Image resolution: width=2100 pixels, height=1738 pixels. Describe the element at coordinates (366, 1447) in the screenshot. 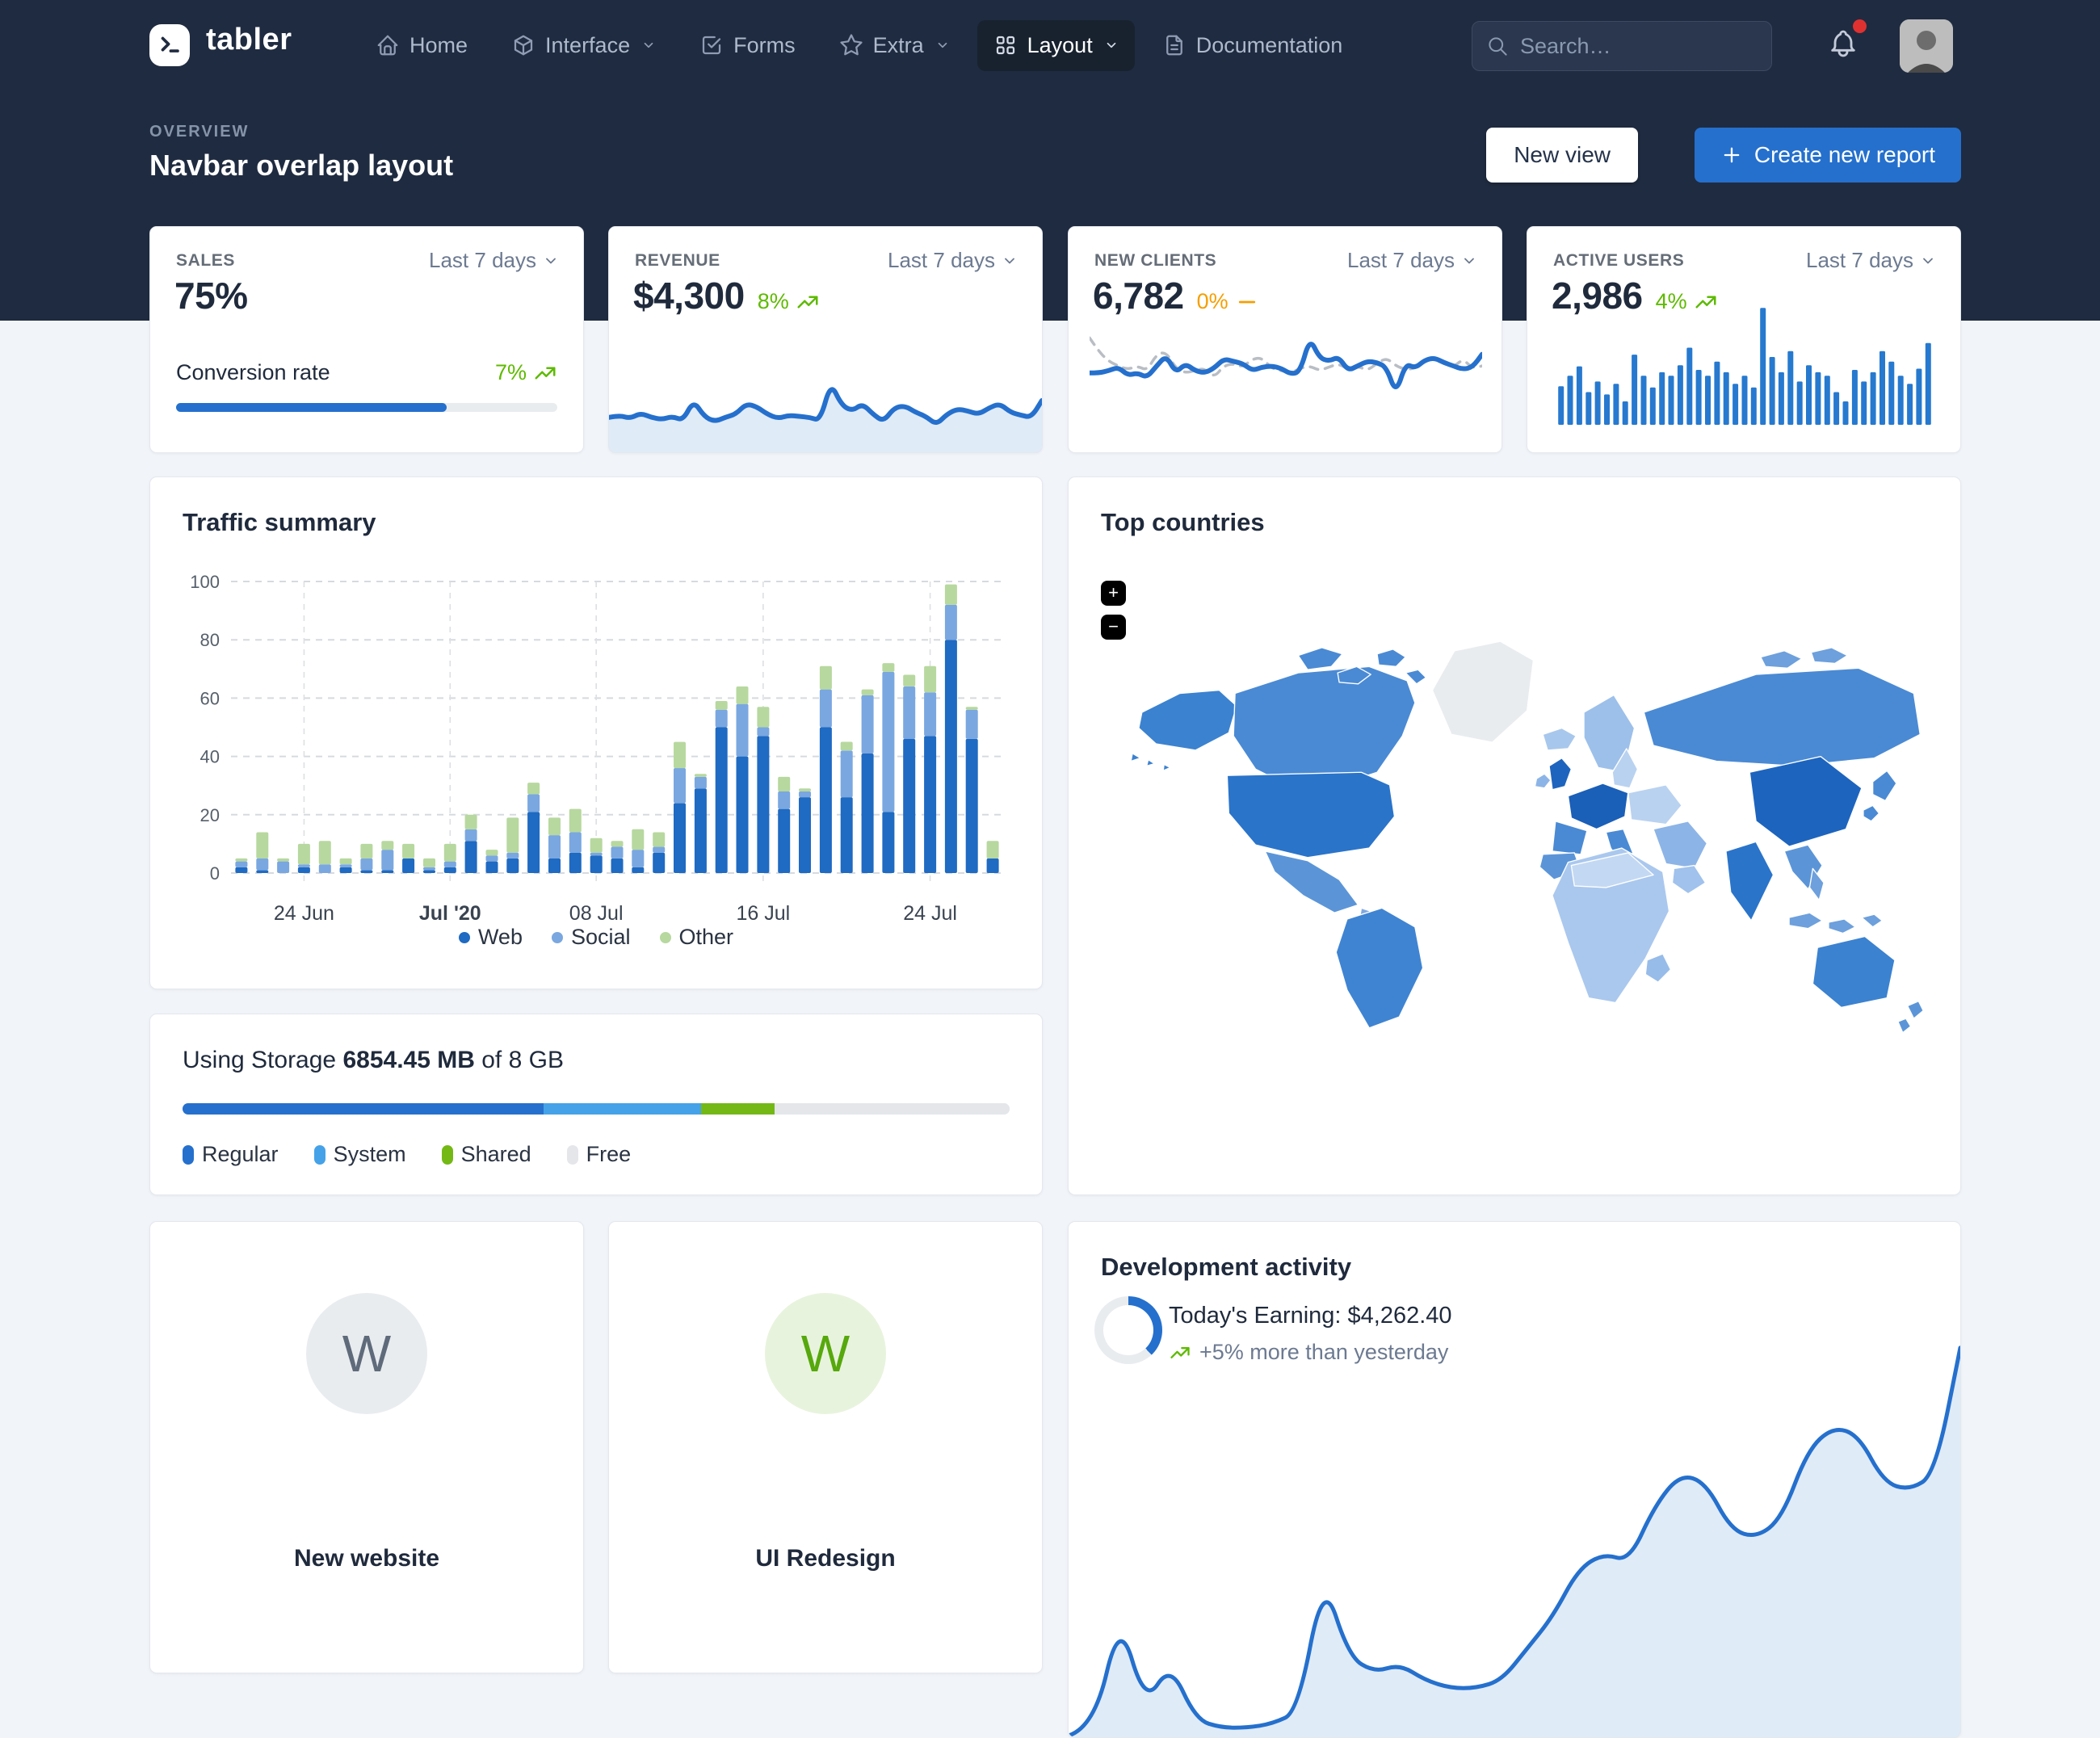

I see `project-card-new-website: W New website` at that location.